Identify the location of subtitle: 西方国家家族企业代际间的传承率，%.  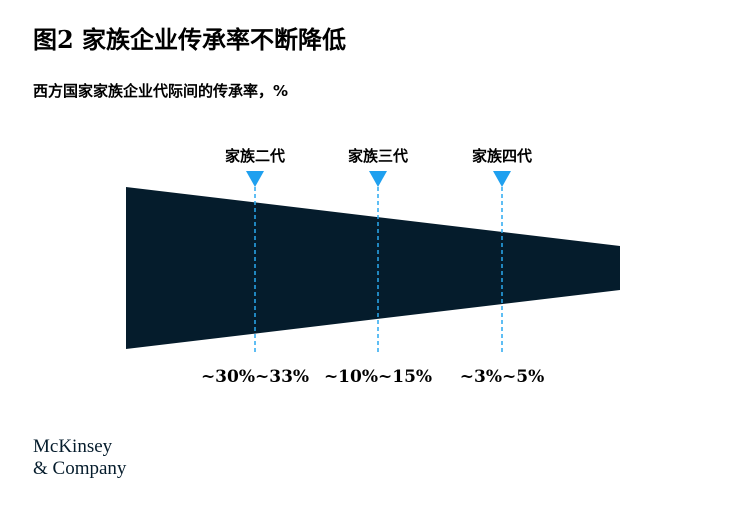
(160, 91).